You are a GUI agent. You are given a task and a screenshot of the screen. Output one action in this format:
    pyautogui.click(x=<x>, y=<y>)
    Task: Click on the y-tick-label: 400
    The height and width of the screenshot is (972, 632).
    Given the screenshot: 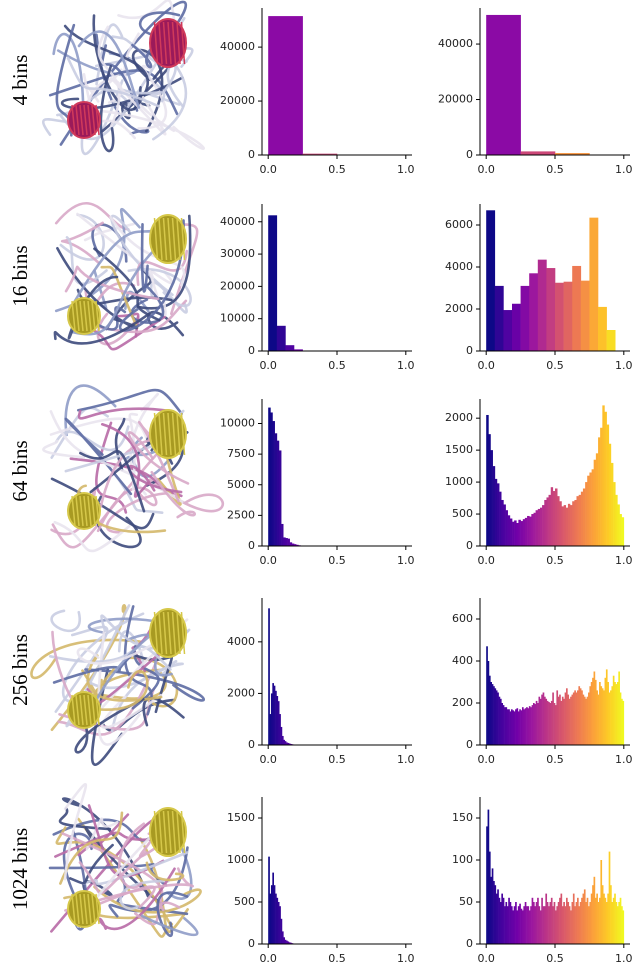 What is the action you would take?
    pyautogui.click(x=462, y=660)
    